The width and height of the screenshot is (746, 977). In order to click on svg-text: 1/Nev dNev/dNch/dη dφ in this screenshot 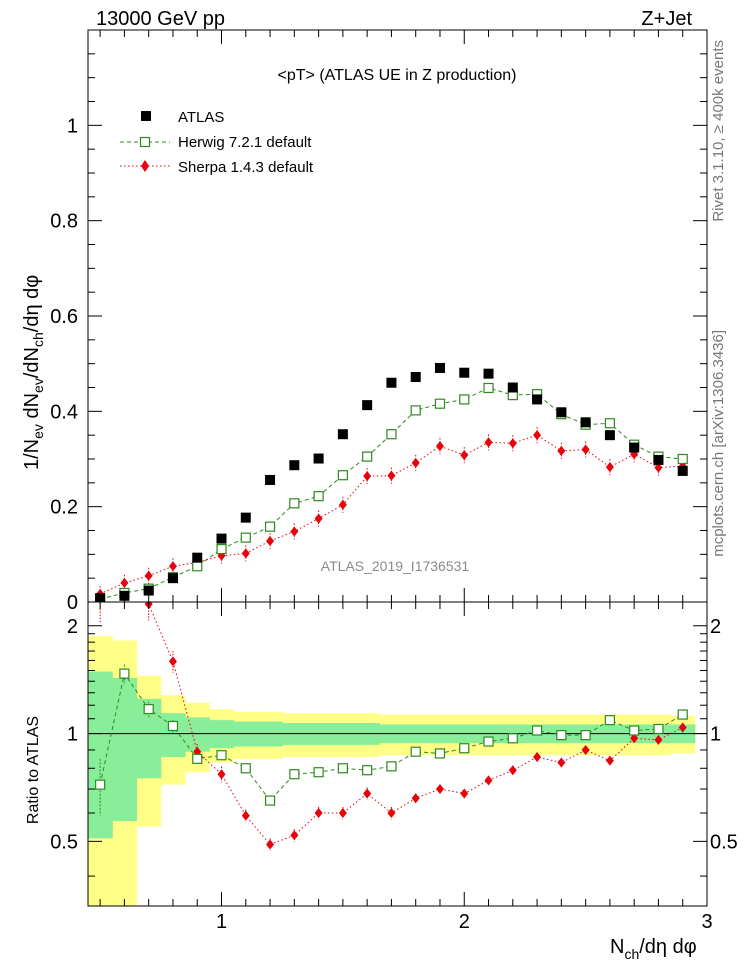, I will do `click(33, 372)`.